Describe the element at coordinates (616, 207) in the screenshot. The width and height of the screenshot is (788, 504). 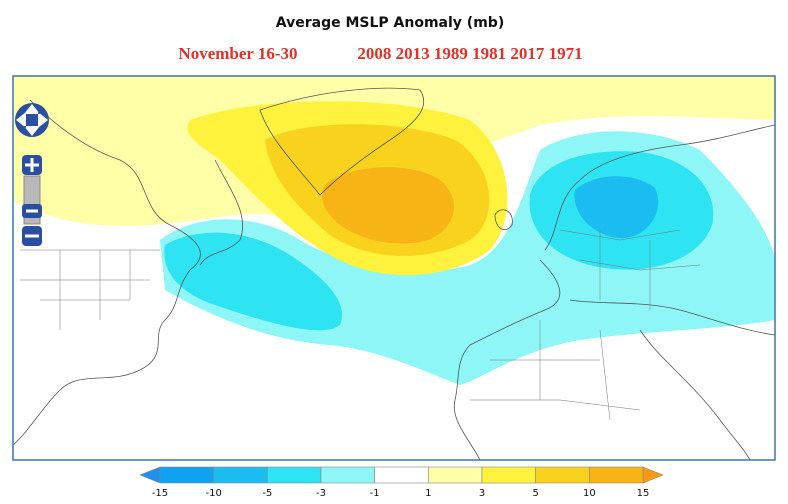
I see `negative-region` at that location.